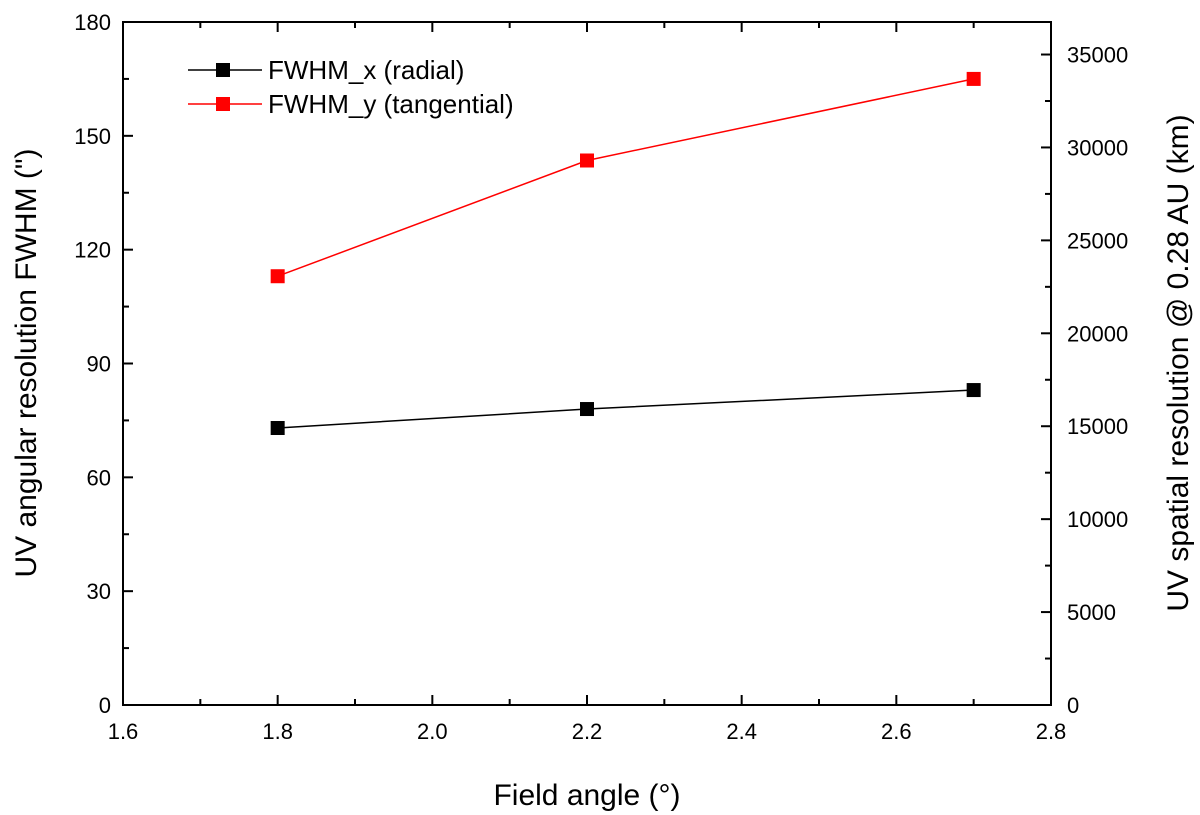 The width and height of the screenshot is (1200, 815). I want to click on y-axis-ticks: 0 30 60 90 120 150 180, so click(103, 364).